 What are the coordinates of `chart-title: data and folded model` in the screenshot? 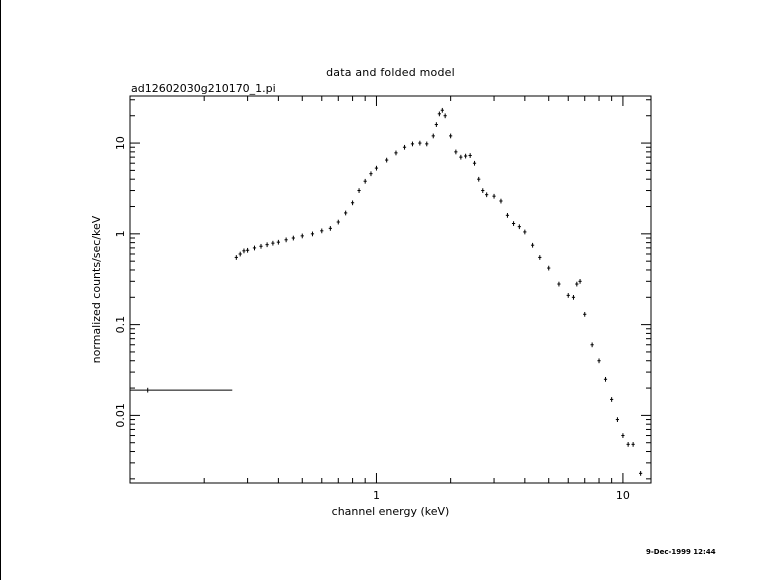 It's located at (390, 72).